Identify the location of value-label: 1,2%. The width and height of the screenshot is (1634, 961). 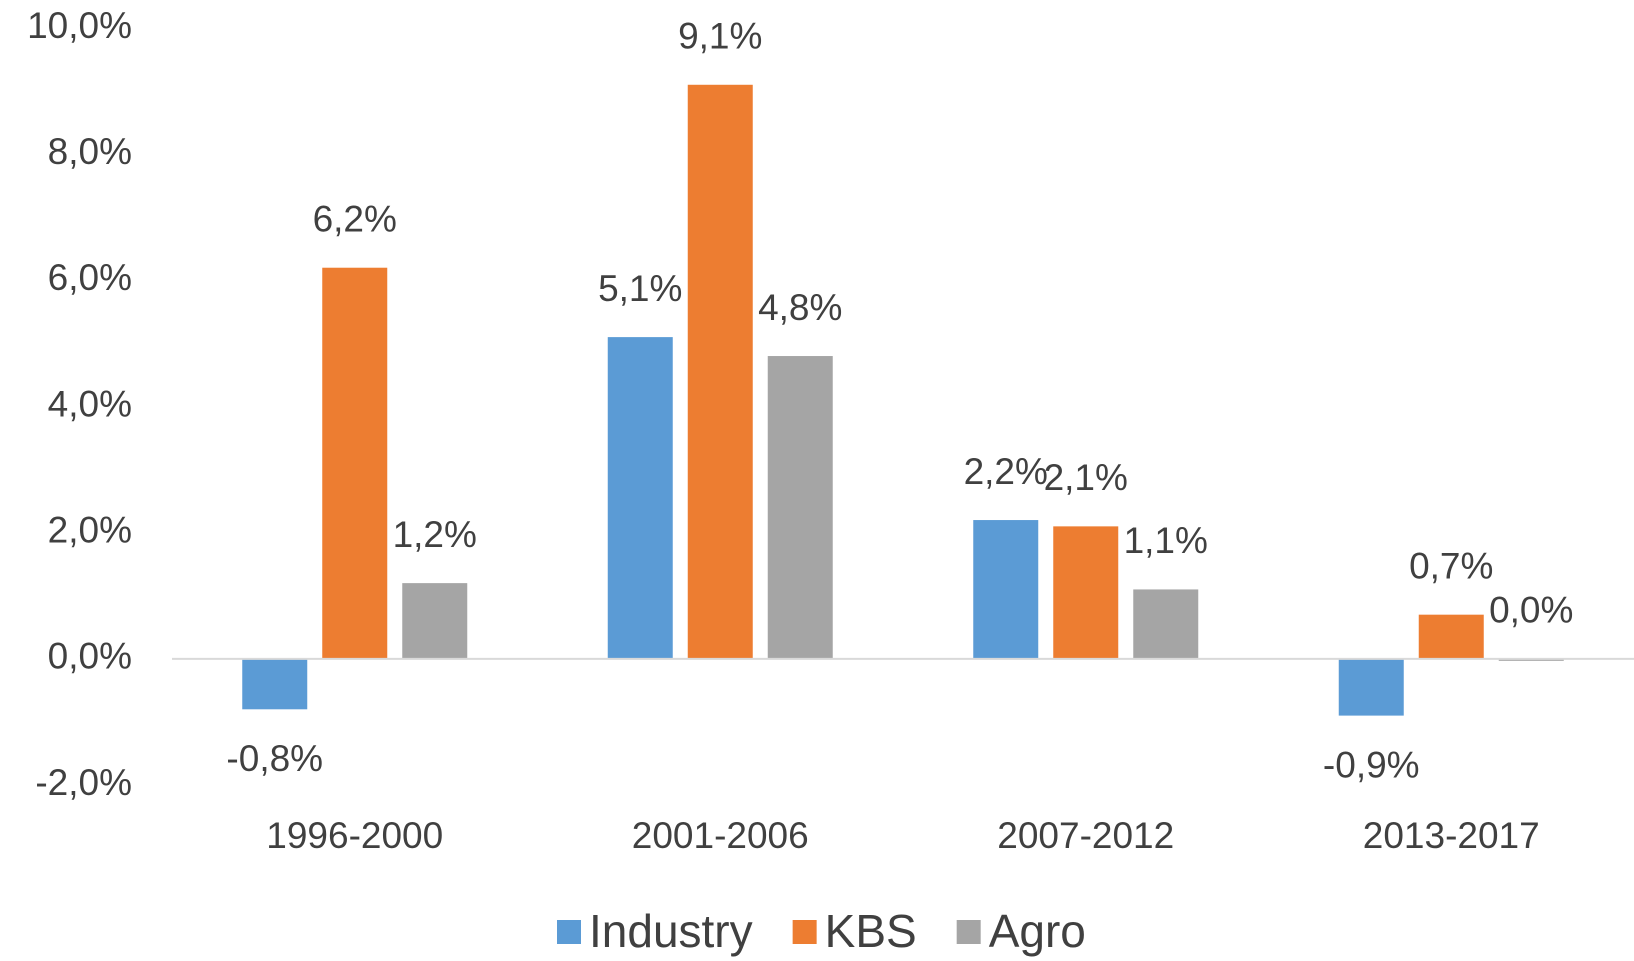
(435, 534).